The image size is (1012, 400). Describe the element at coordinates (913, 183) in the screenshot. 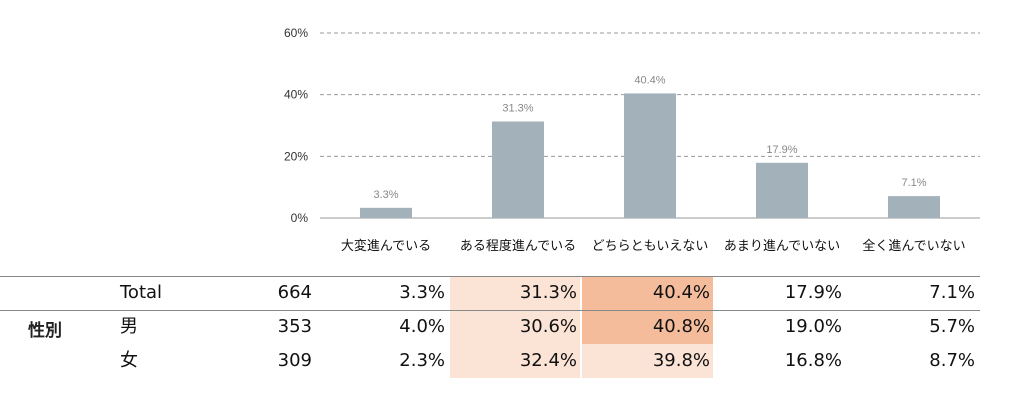

I see `data-label: 7.1%` at that location.